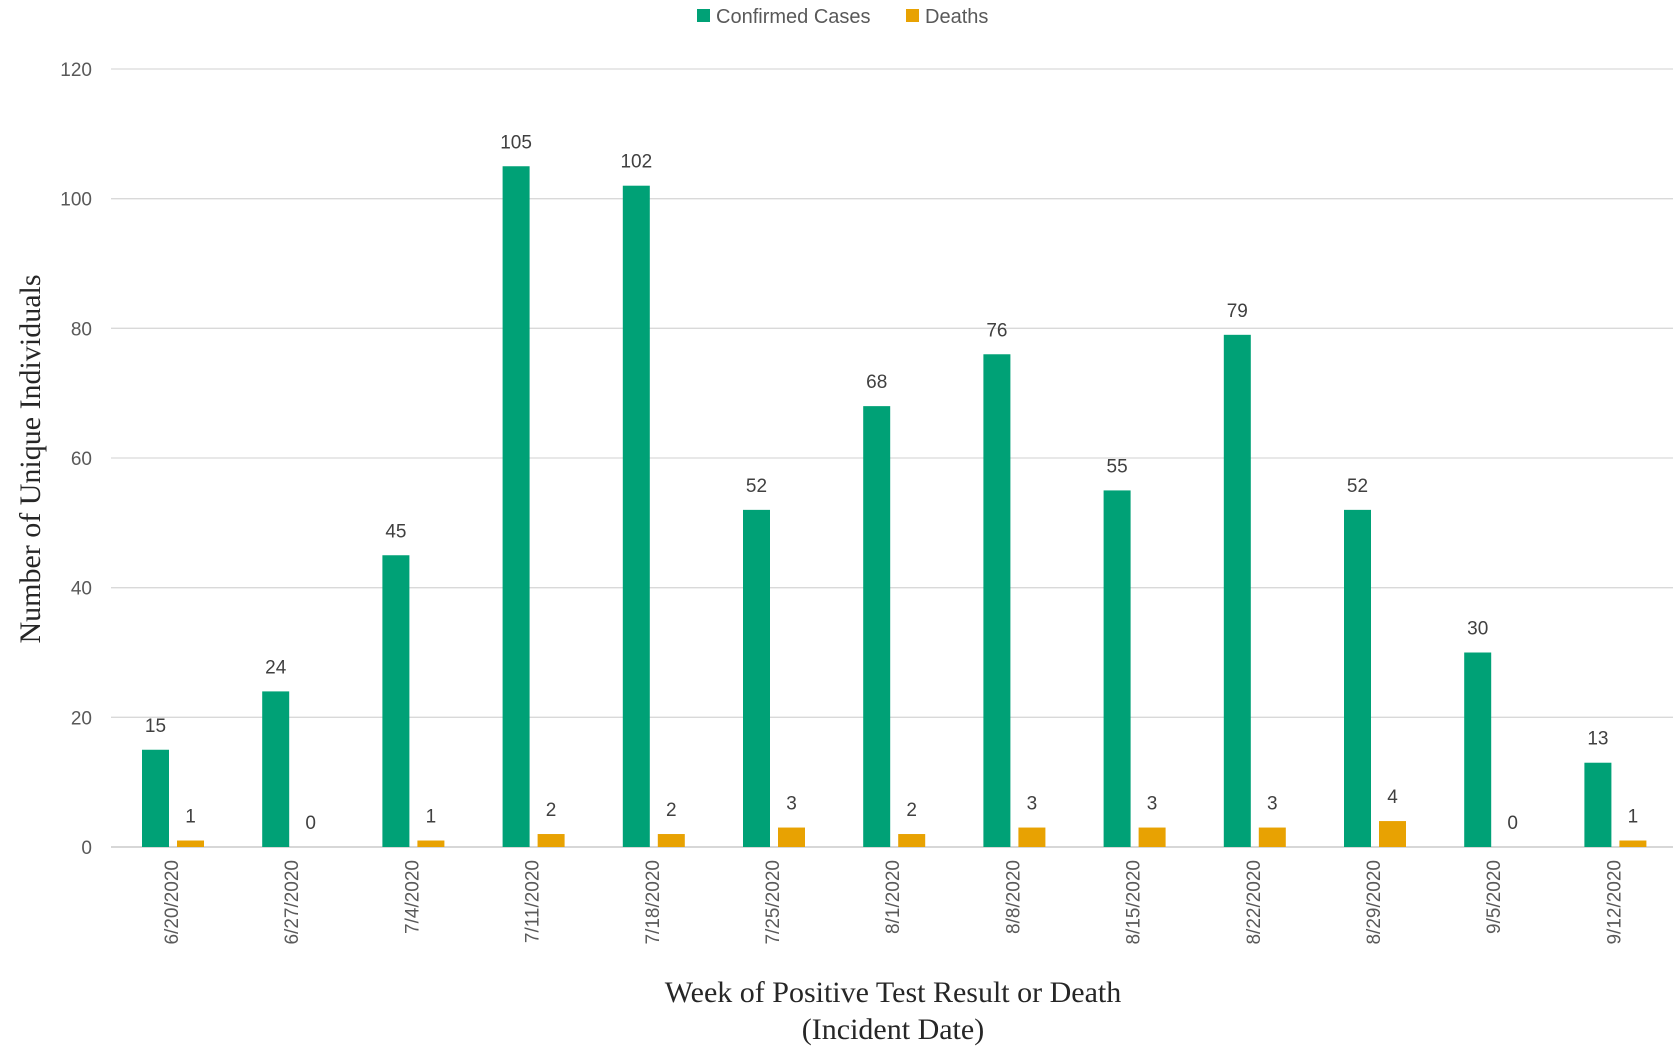 This screenshot has height=1049, width=1673. Describe the element at coordinates (395, 531) in the screenshot. I see `data-label-confirmed-cases: 45` at that location.